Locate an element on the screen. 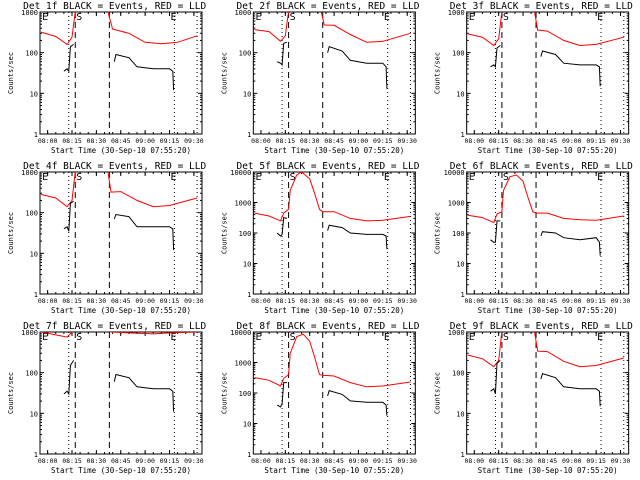 The image size is (640, 480). panel-title: Det 3f BLACK = Events, RED = LLD is located at coordinates (541, 6).